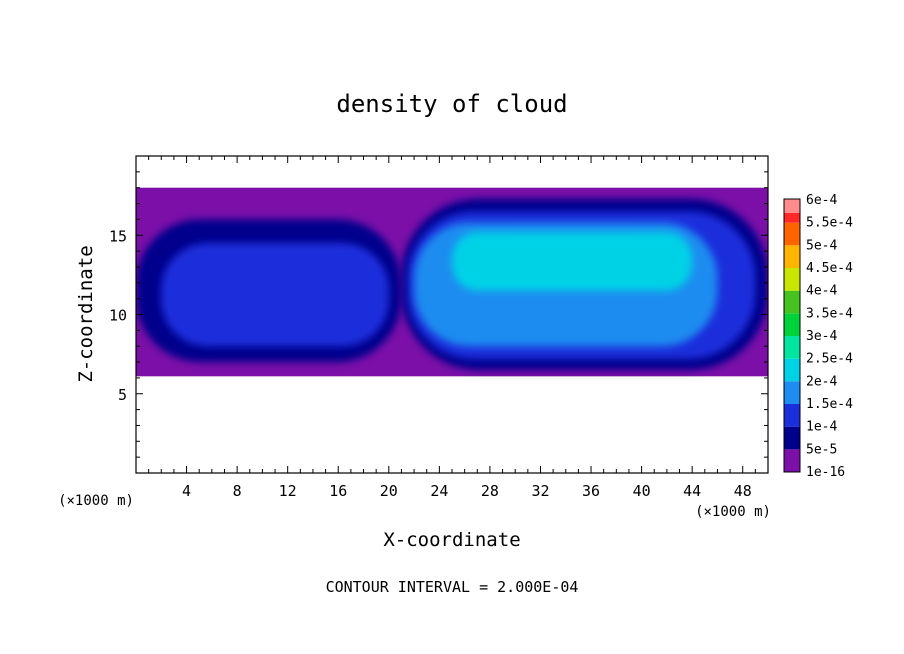 The width and height of the screenshot is (904, 654). I want to click on contour-interval-note: CONTOUR INTERVAL = 2.000E-04, so click(452, 587).